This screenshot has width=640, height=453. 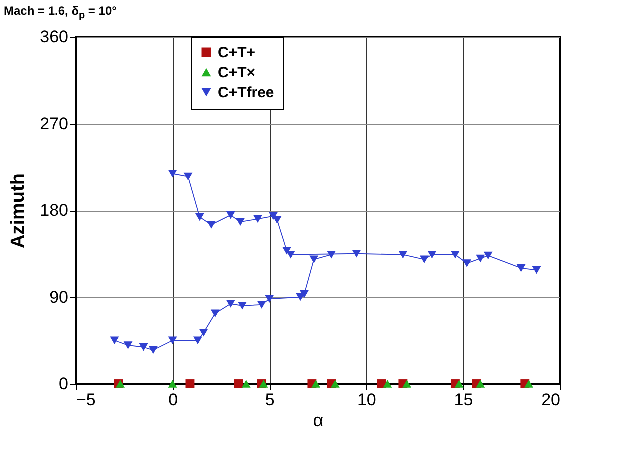 What do you see at coordinates (173, 400) in the screenshot?
I see `x-tick-label: 0` at bounding box center [173, 400].